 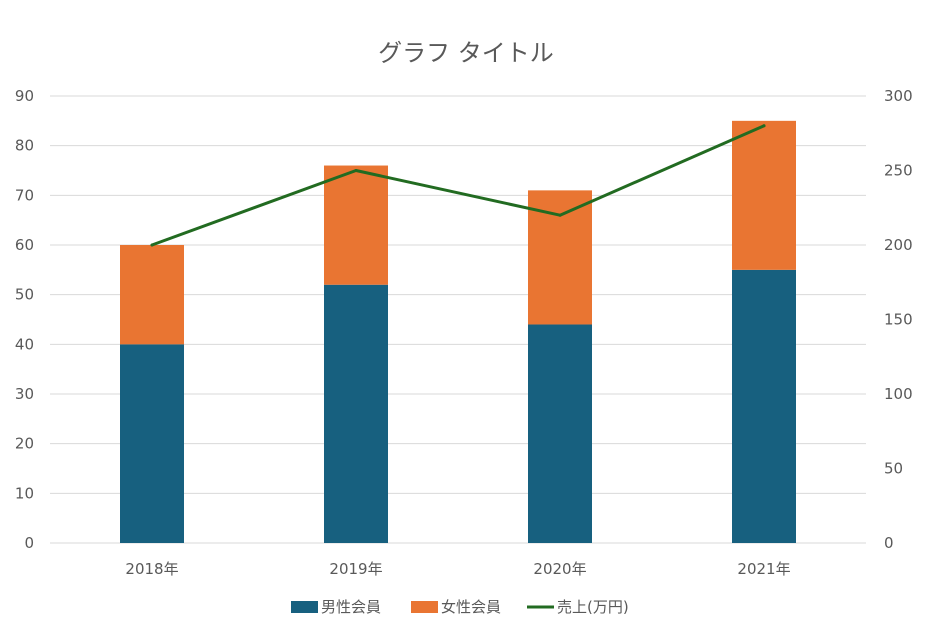 I want to click on left-axis-tick-label: 60, so click(x=24, y=245).